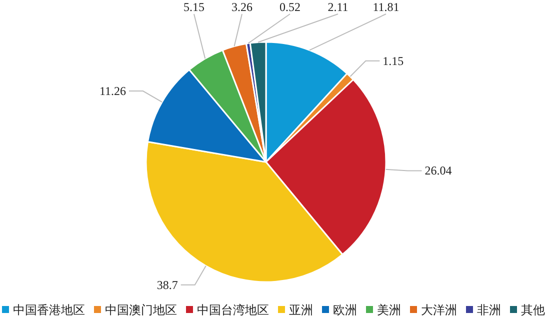 The height and width of the screenshot is (328, 556). Describe the element at coordinates (49, 310) in the screenshot. I see `legend-label: 中国香港地区` at that location.